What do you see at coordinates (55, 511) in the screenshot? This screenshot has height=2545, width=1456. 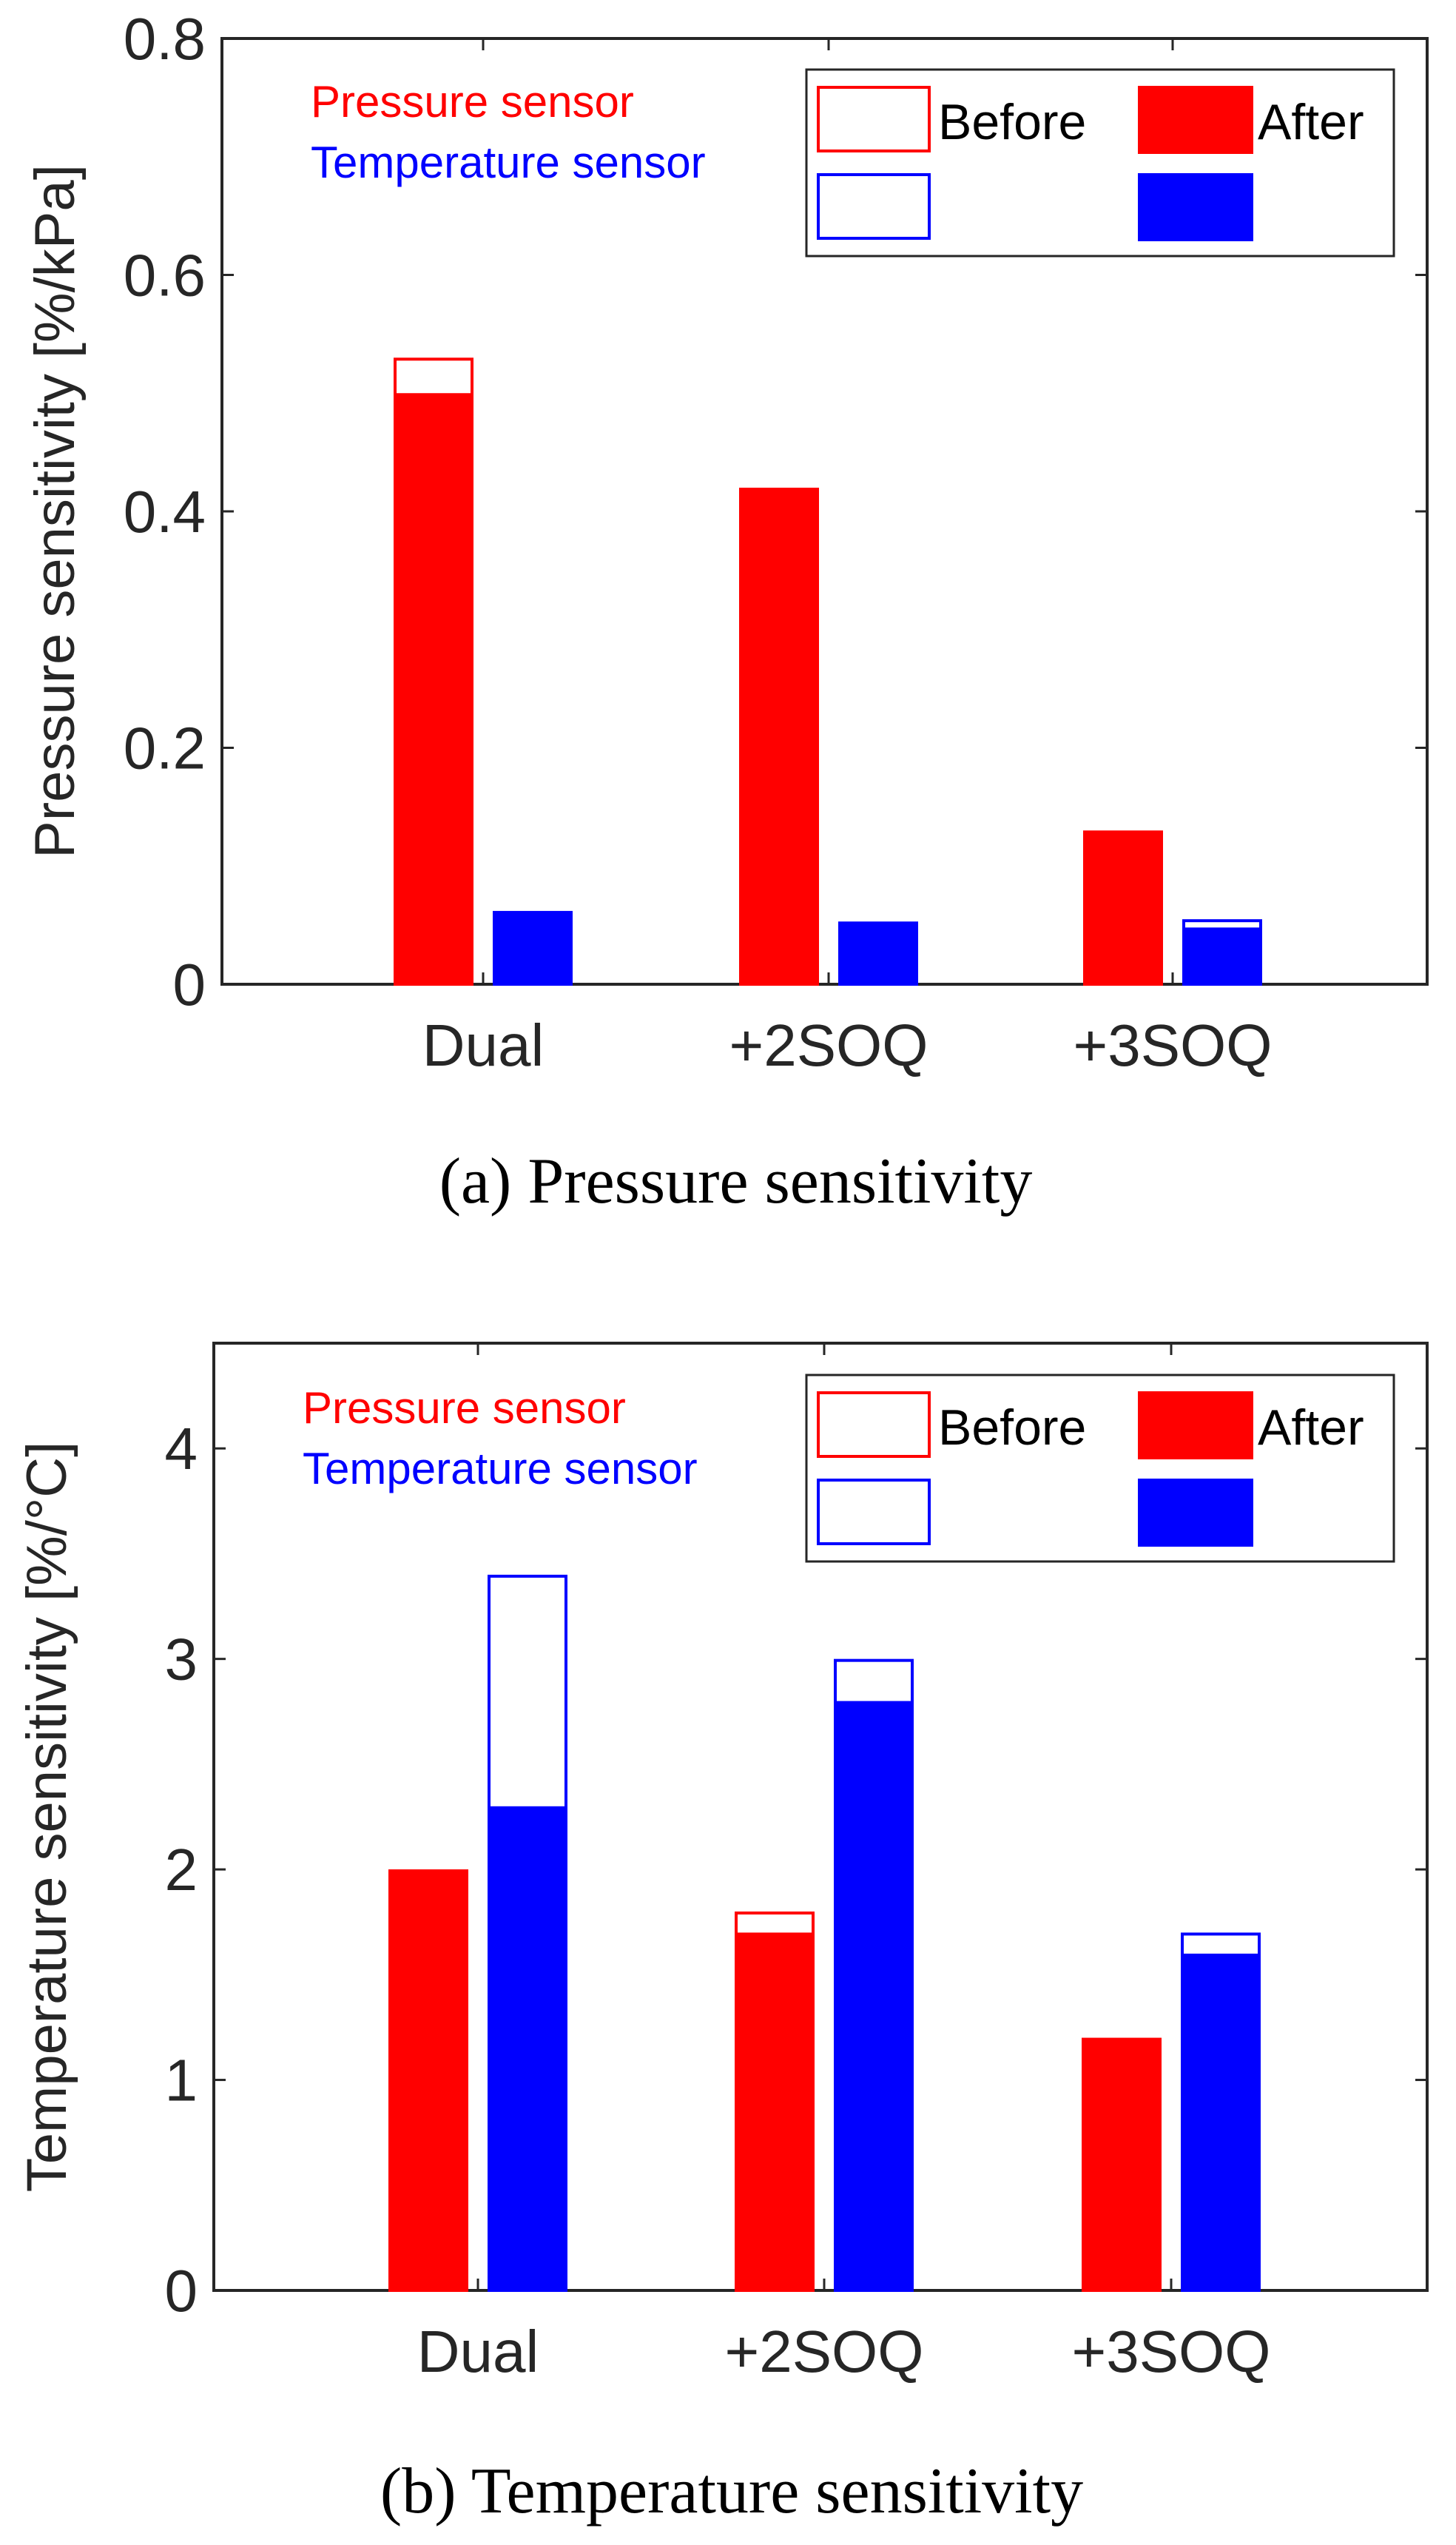 I see `y-axis-label: Pressure sensitivity [%/kPa]` at bounding box center [55, 511].